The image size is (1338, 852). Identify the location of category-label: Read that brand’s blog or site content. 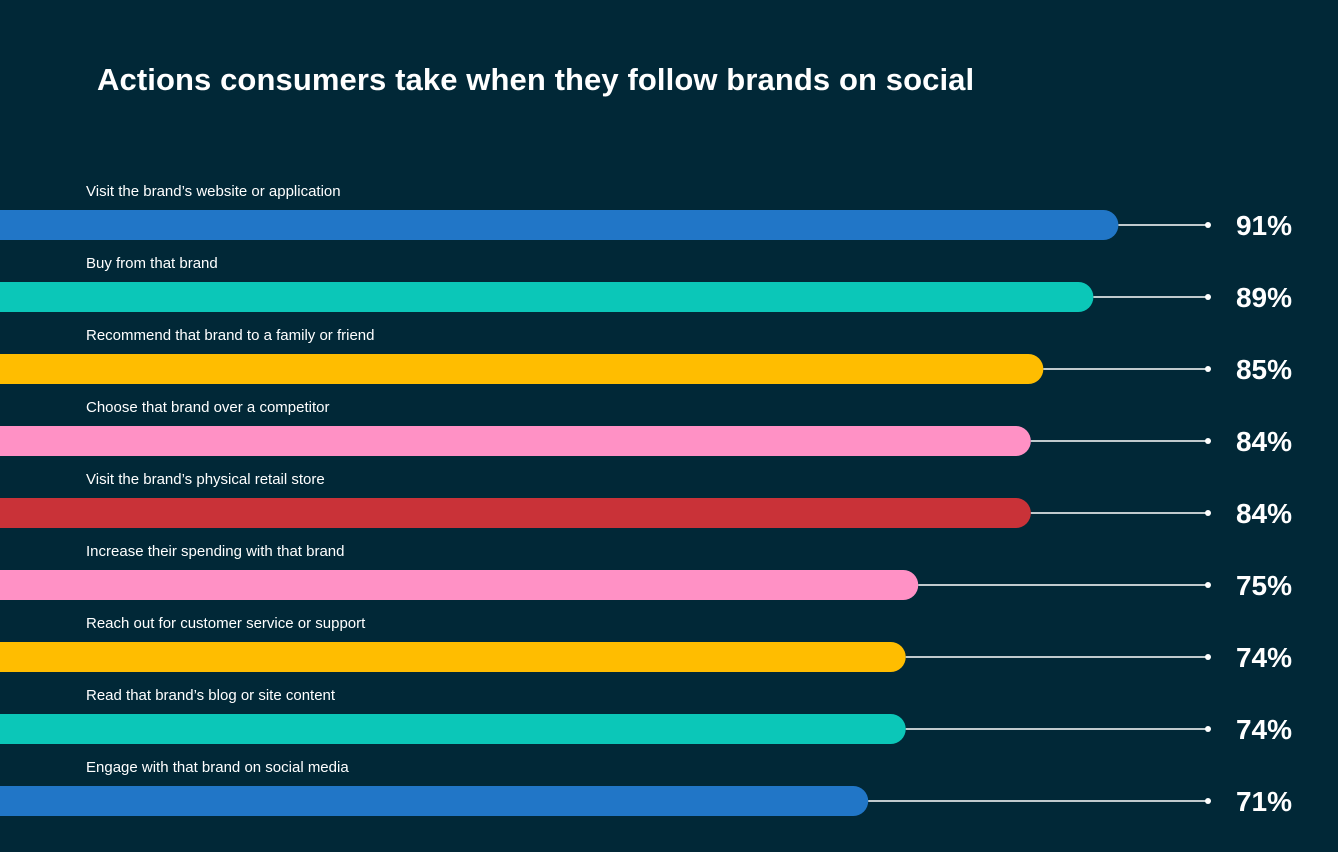
(211, 695).